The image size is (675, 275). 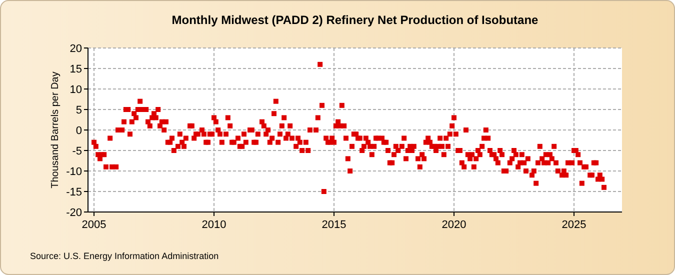 What do you see at coordinates (334, 225) in the screenshot?
I see `x-tick-label: 2015` at bounding box center [334, 225].